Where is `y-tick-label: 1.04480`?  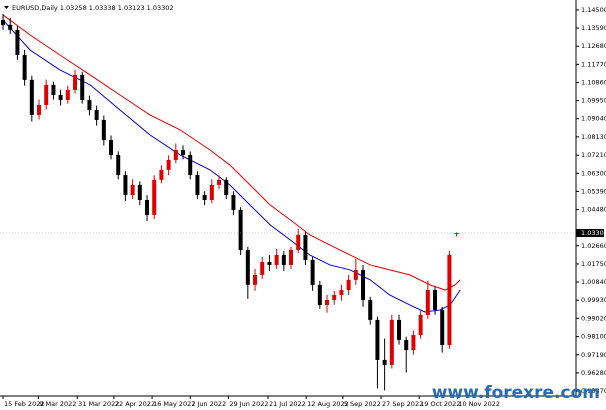
y-tick-label: 1.04480 is located at coordinates (593, 210).